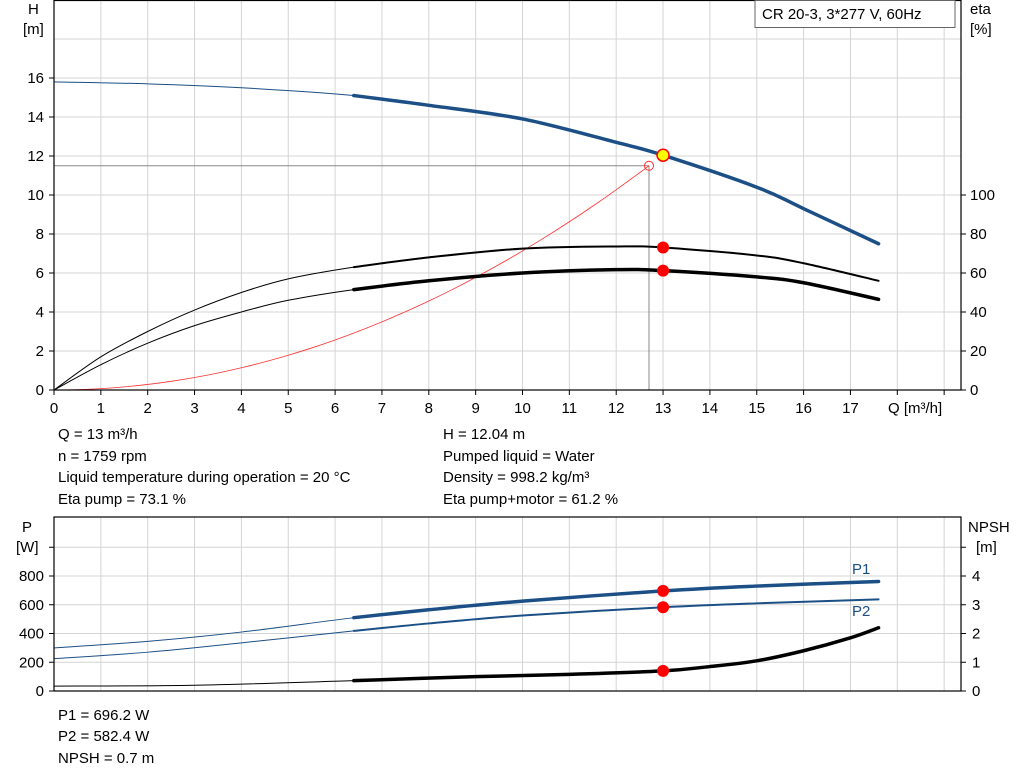 This screenshot has width=1024, height=781. What do you see at coordinates (663, 155) in the screenshot?
I see `duty-point-head` at bounding box center [663, 155].